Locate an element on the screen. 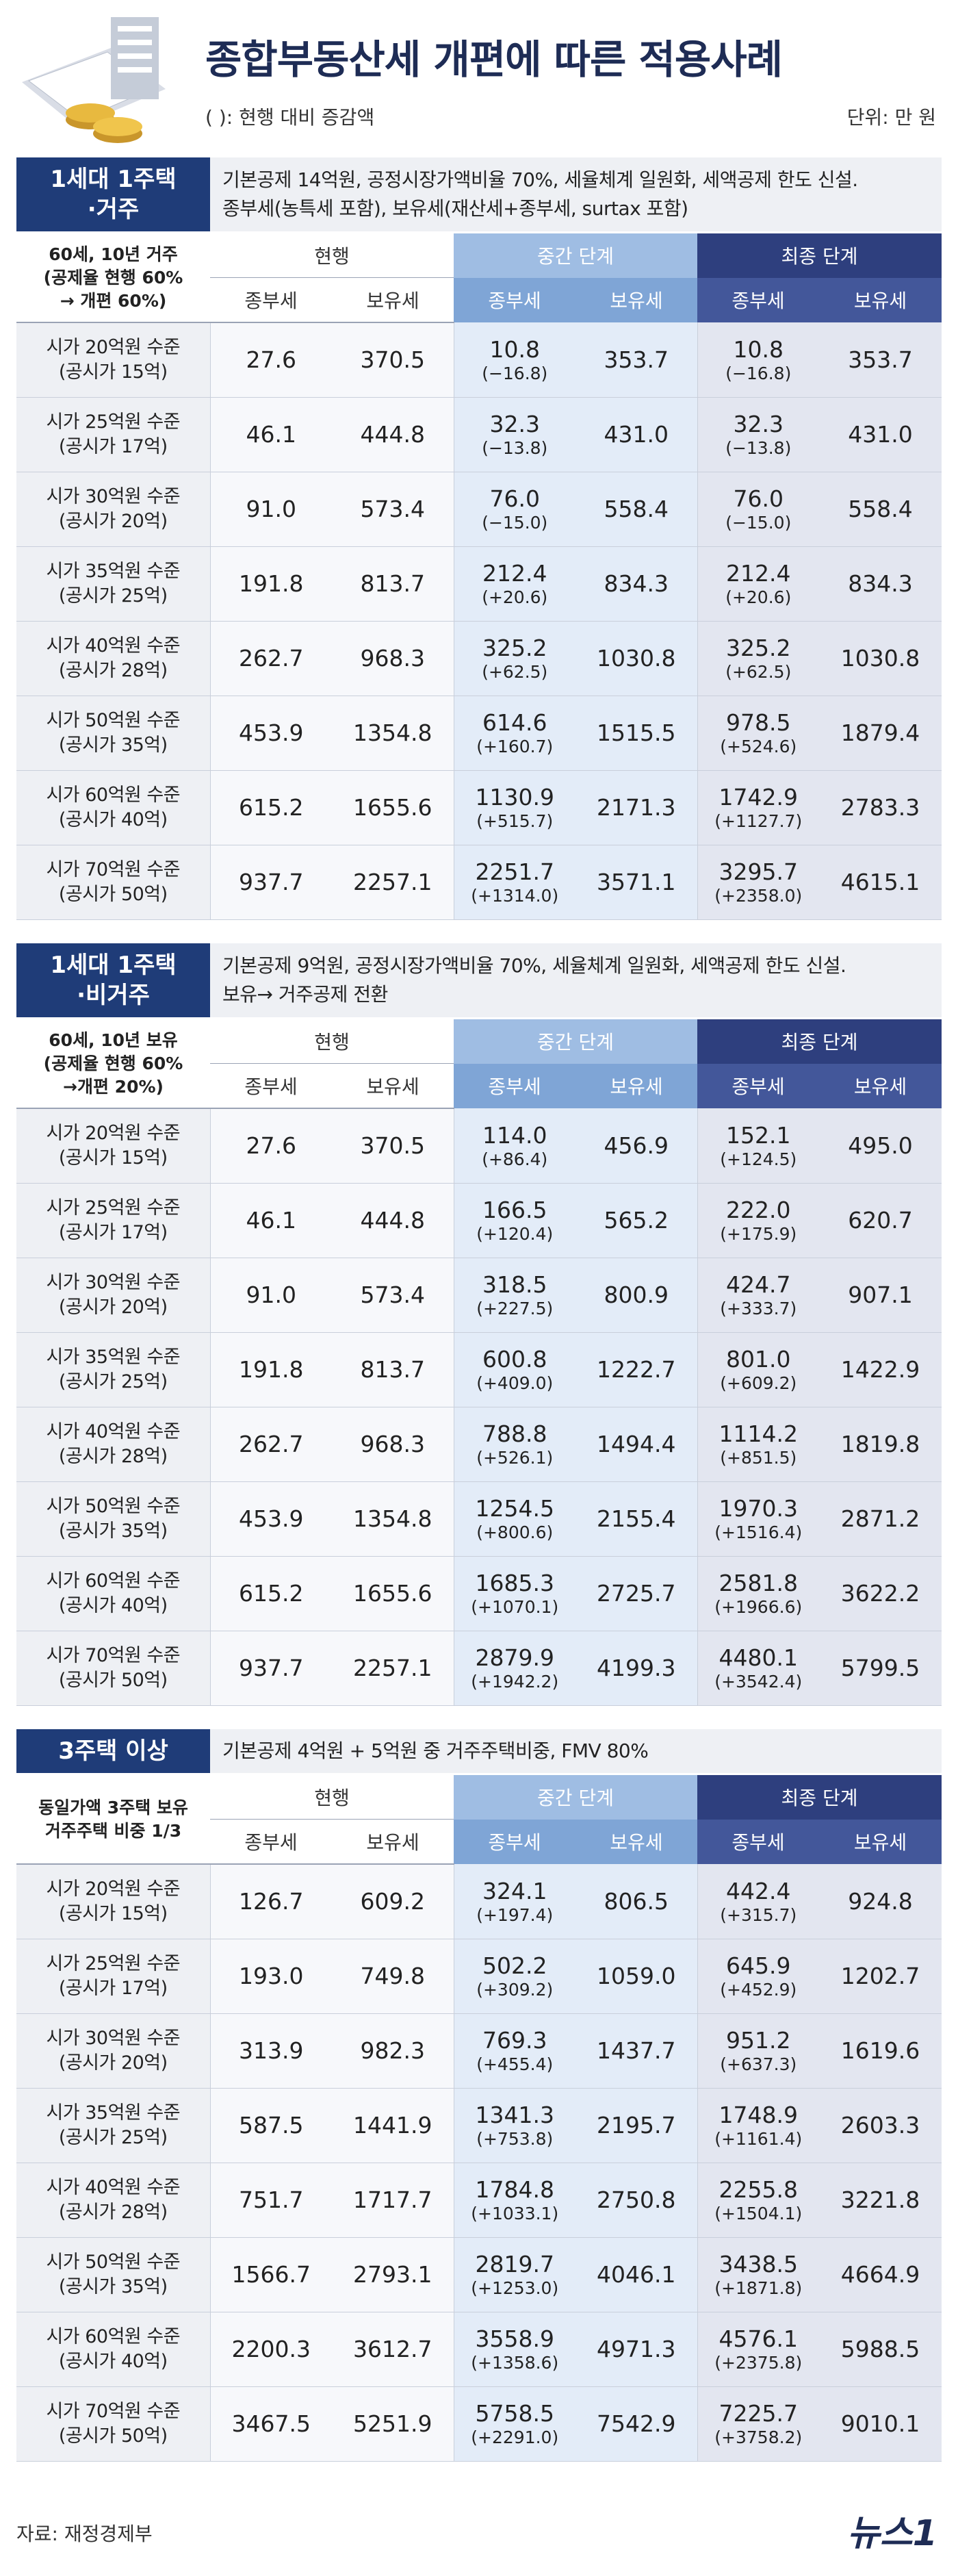 The height and width of the screenshot is (2576, 958). row-label-main: 시가 40억원 수준 is located at coordinates (113, 645).